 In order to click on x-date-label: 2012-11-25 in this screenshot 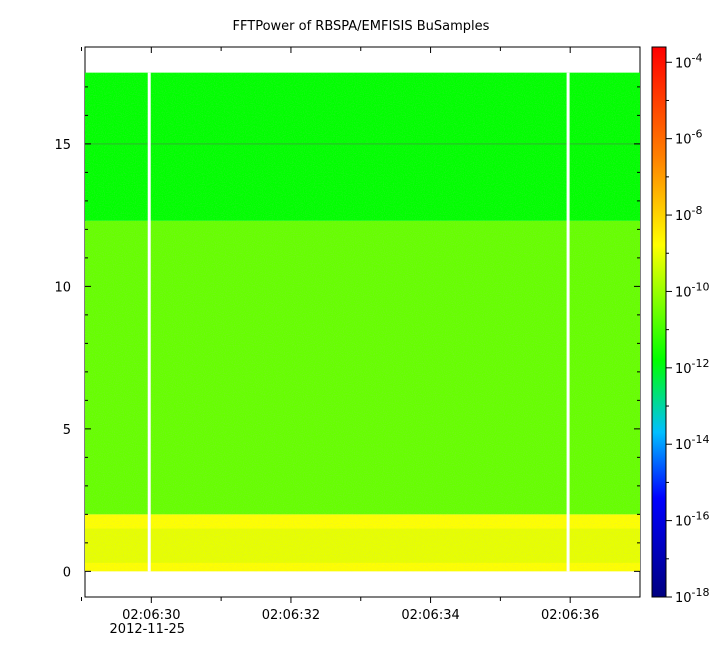, I will do `click(148, 629)`.